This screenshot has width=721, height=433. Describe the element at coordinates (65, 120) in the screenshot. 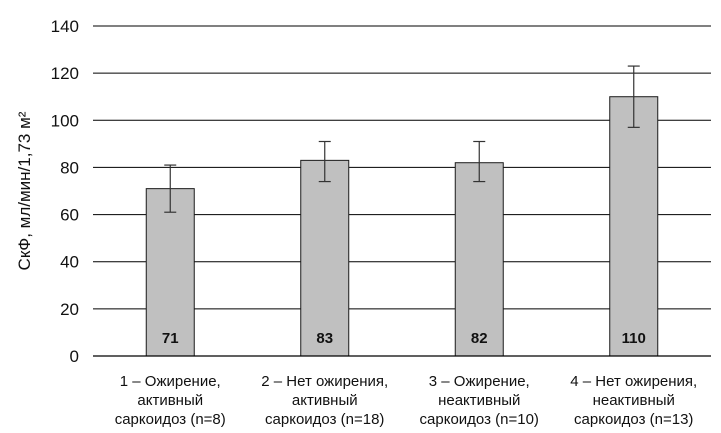

I see `y-tick-label: 100` at that location.